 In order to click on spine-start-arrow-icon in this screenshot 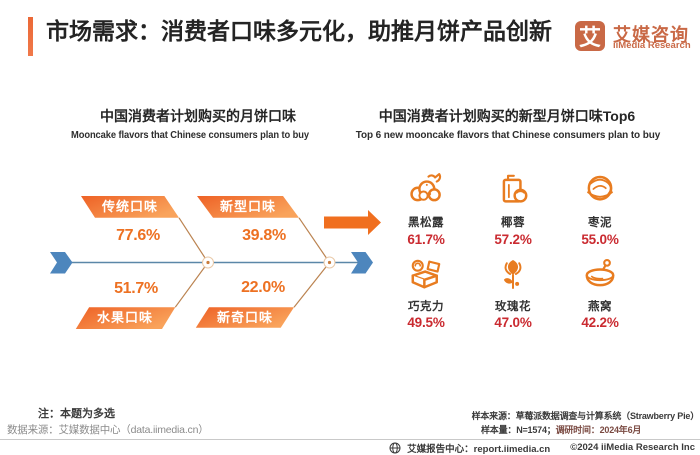, I will do `click(61, 263)`.